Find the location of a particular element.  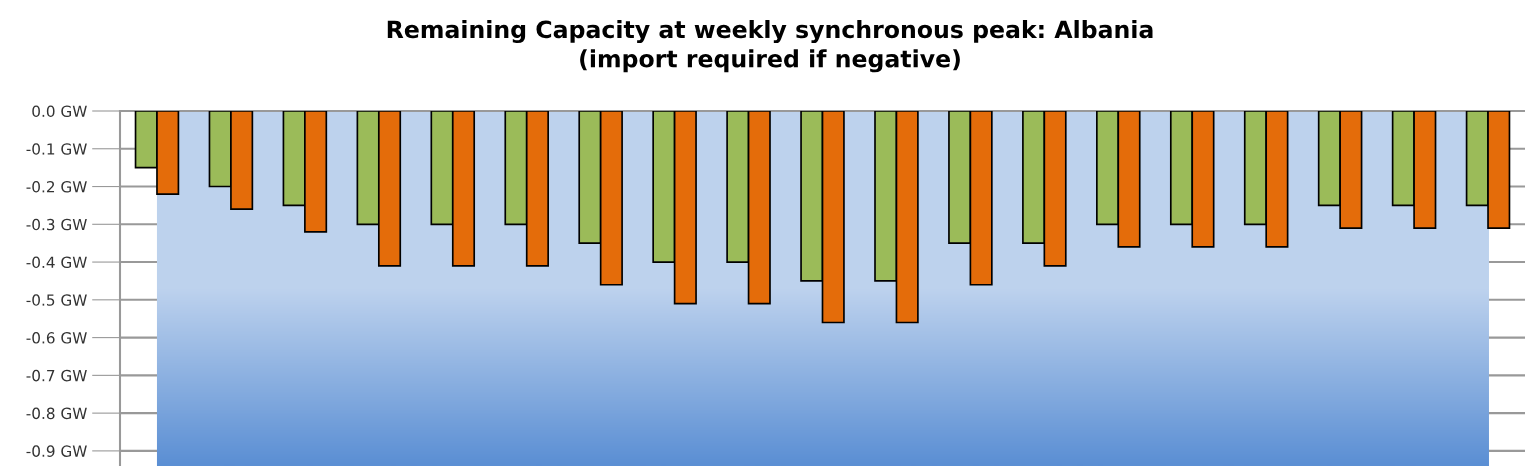

y-tick-label: -0.2 GW is located at coordinates (56, 187).